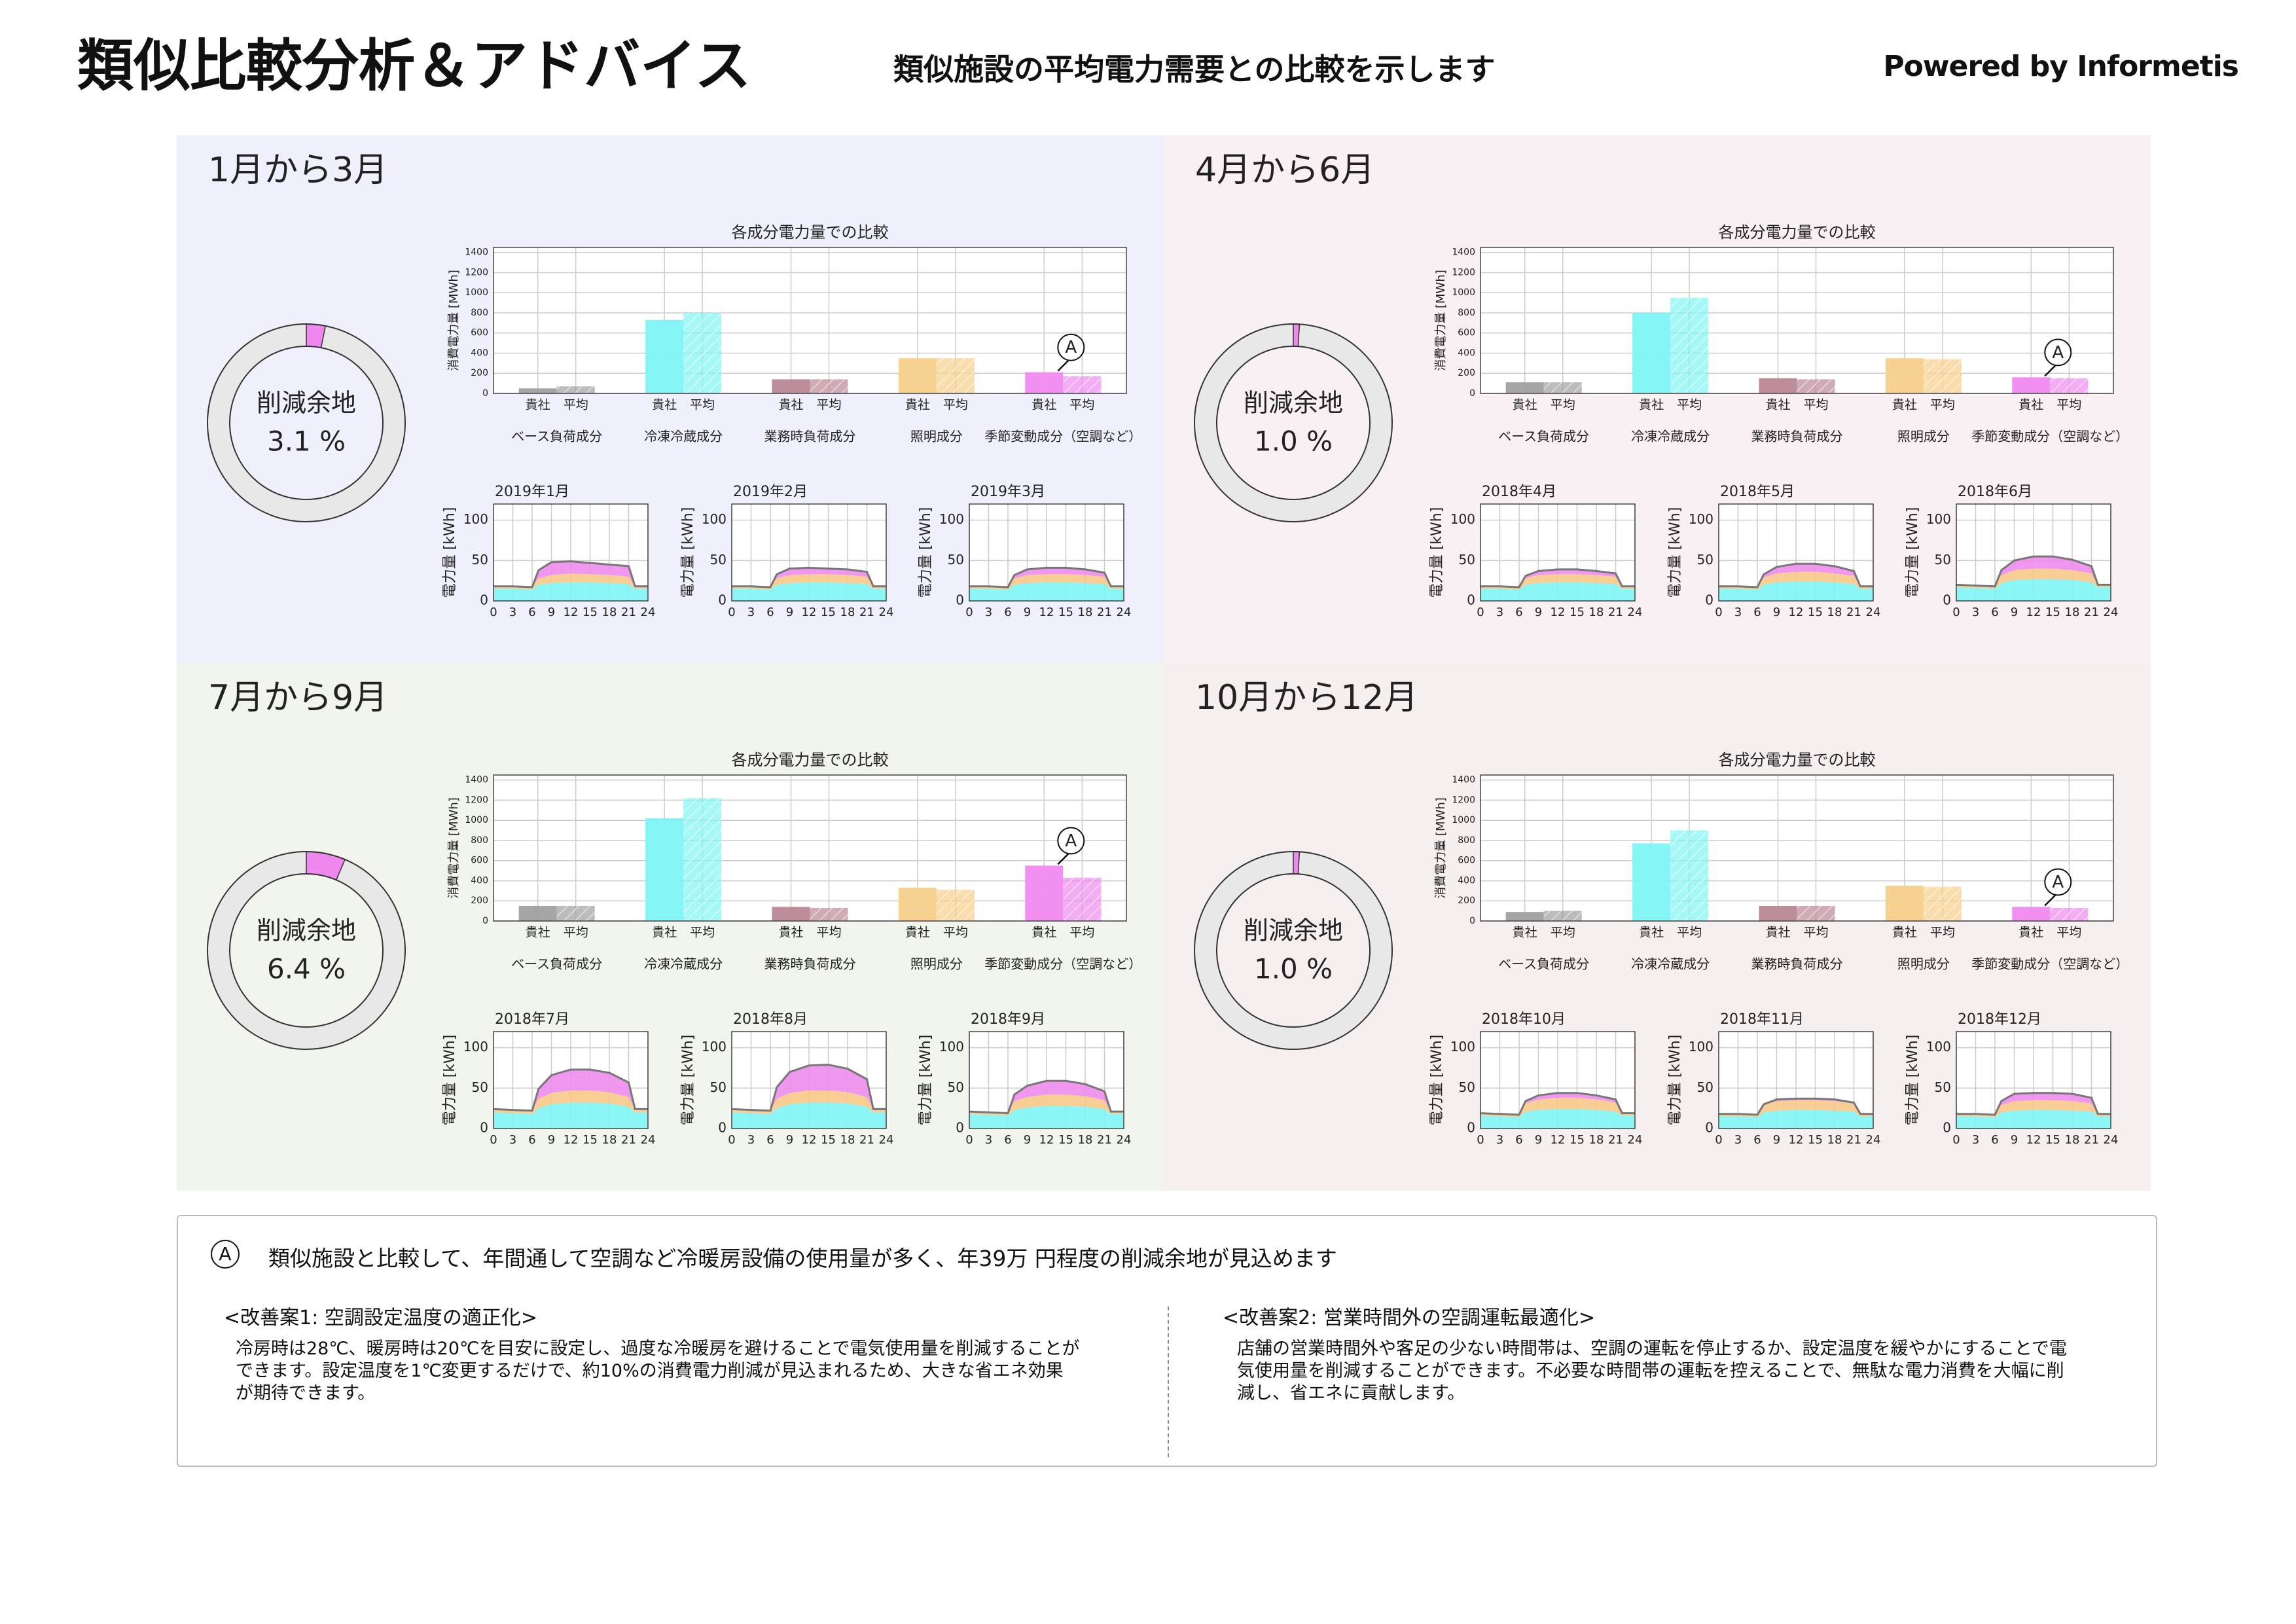  What do you see at coordinates (1063, 859) in the screenshot?
I see `annotation-arrow` at bounding box center [1063, 859].